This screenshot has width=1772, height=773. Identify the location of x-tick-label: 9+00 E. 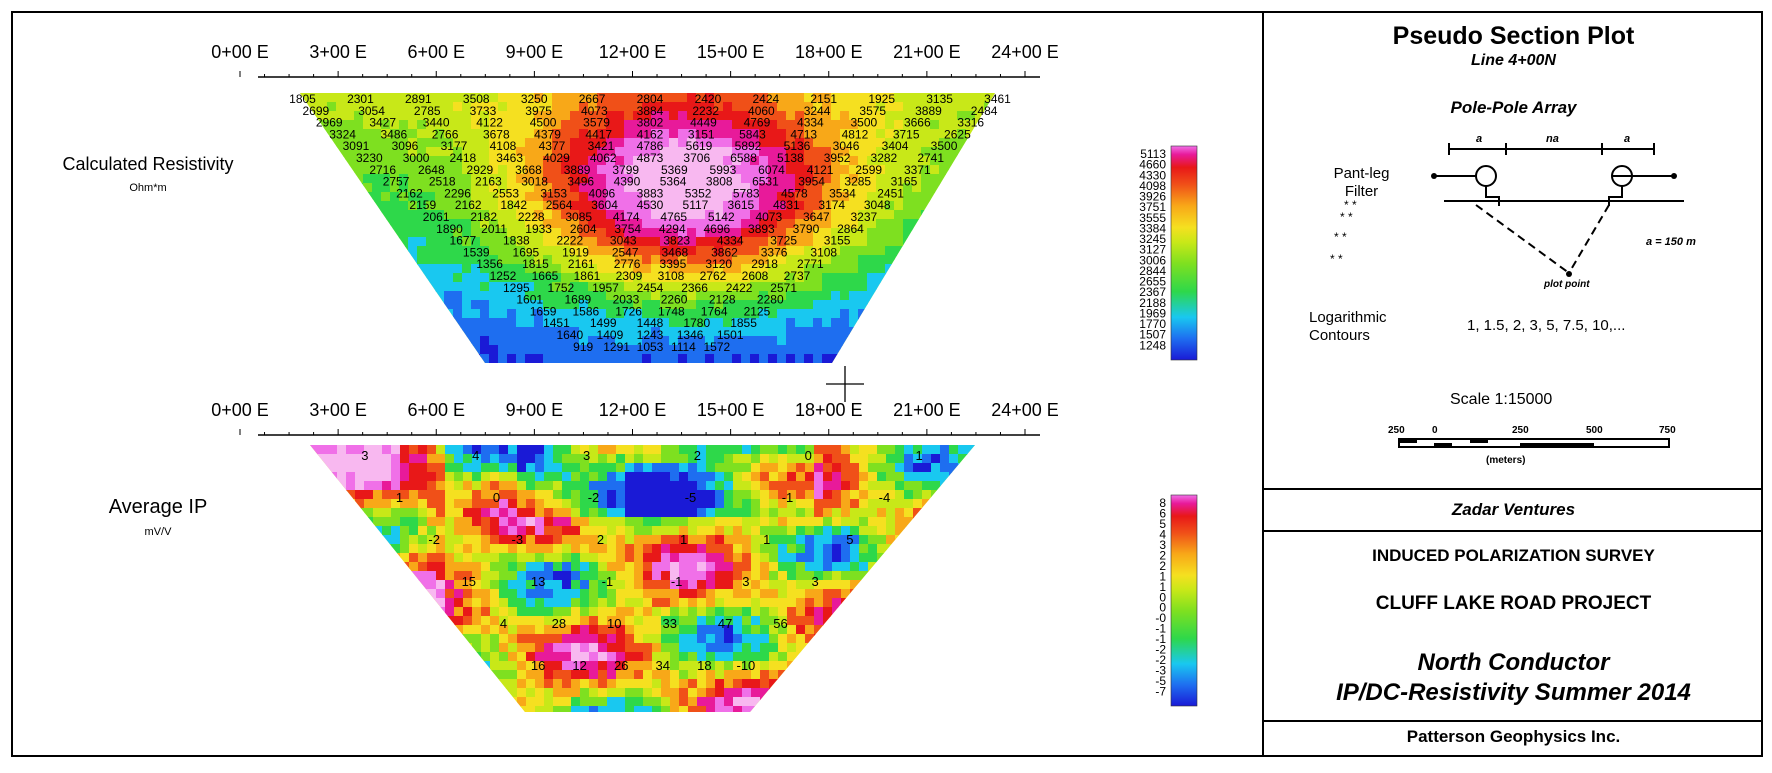
(535, 52).